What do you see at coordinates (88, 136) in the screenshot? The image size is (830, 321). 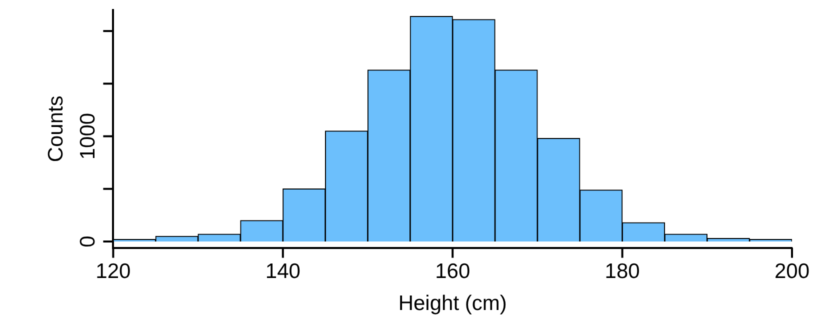 I see `y-tick-label: 1000` at bounding box center [88, 136].